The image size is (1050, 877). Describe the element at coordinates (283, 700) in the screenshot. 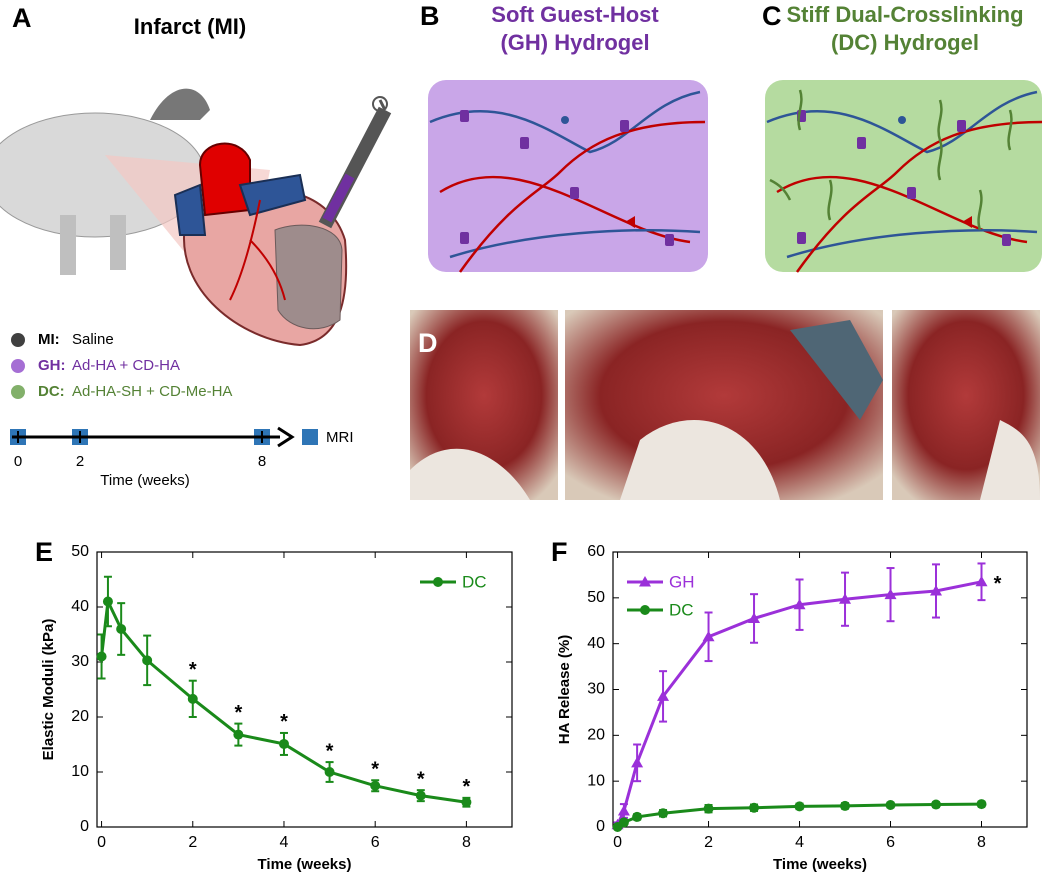

I see `series-line` at that location.